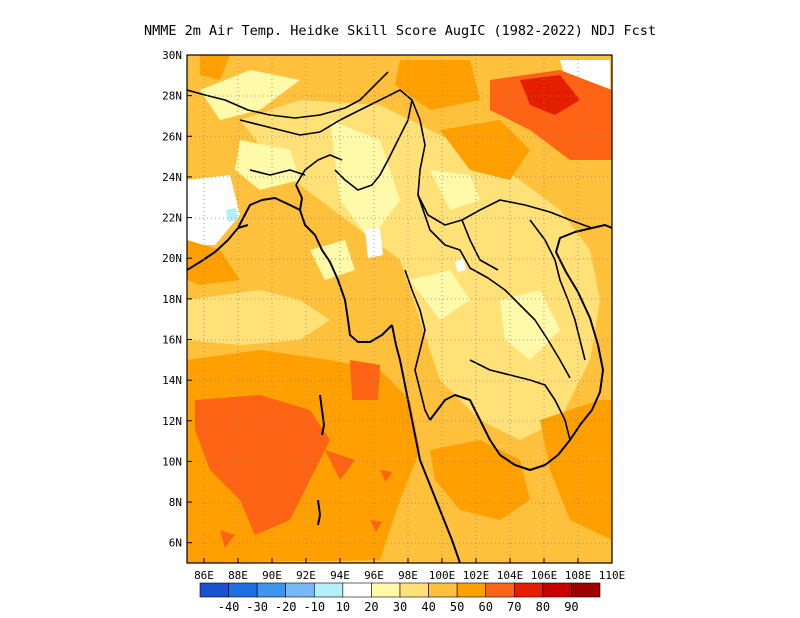 Image resolution: width=800 pixels, height=618 pixels. I want to click on lon-tick-label: 98E, so click(408, 575).